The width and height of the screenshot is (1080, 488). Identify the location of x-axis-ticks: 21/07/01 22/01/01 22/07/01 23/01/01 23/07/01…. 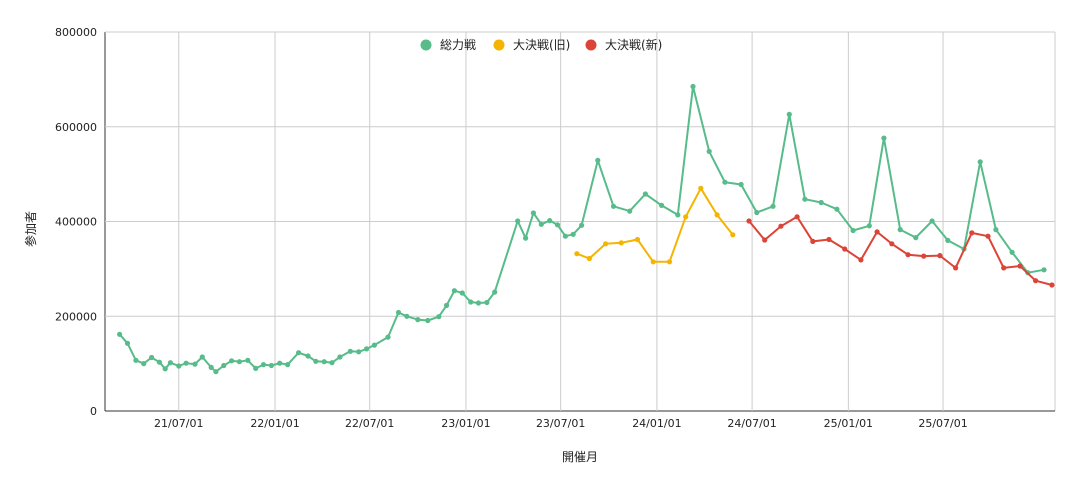
(561, 423).